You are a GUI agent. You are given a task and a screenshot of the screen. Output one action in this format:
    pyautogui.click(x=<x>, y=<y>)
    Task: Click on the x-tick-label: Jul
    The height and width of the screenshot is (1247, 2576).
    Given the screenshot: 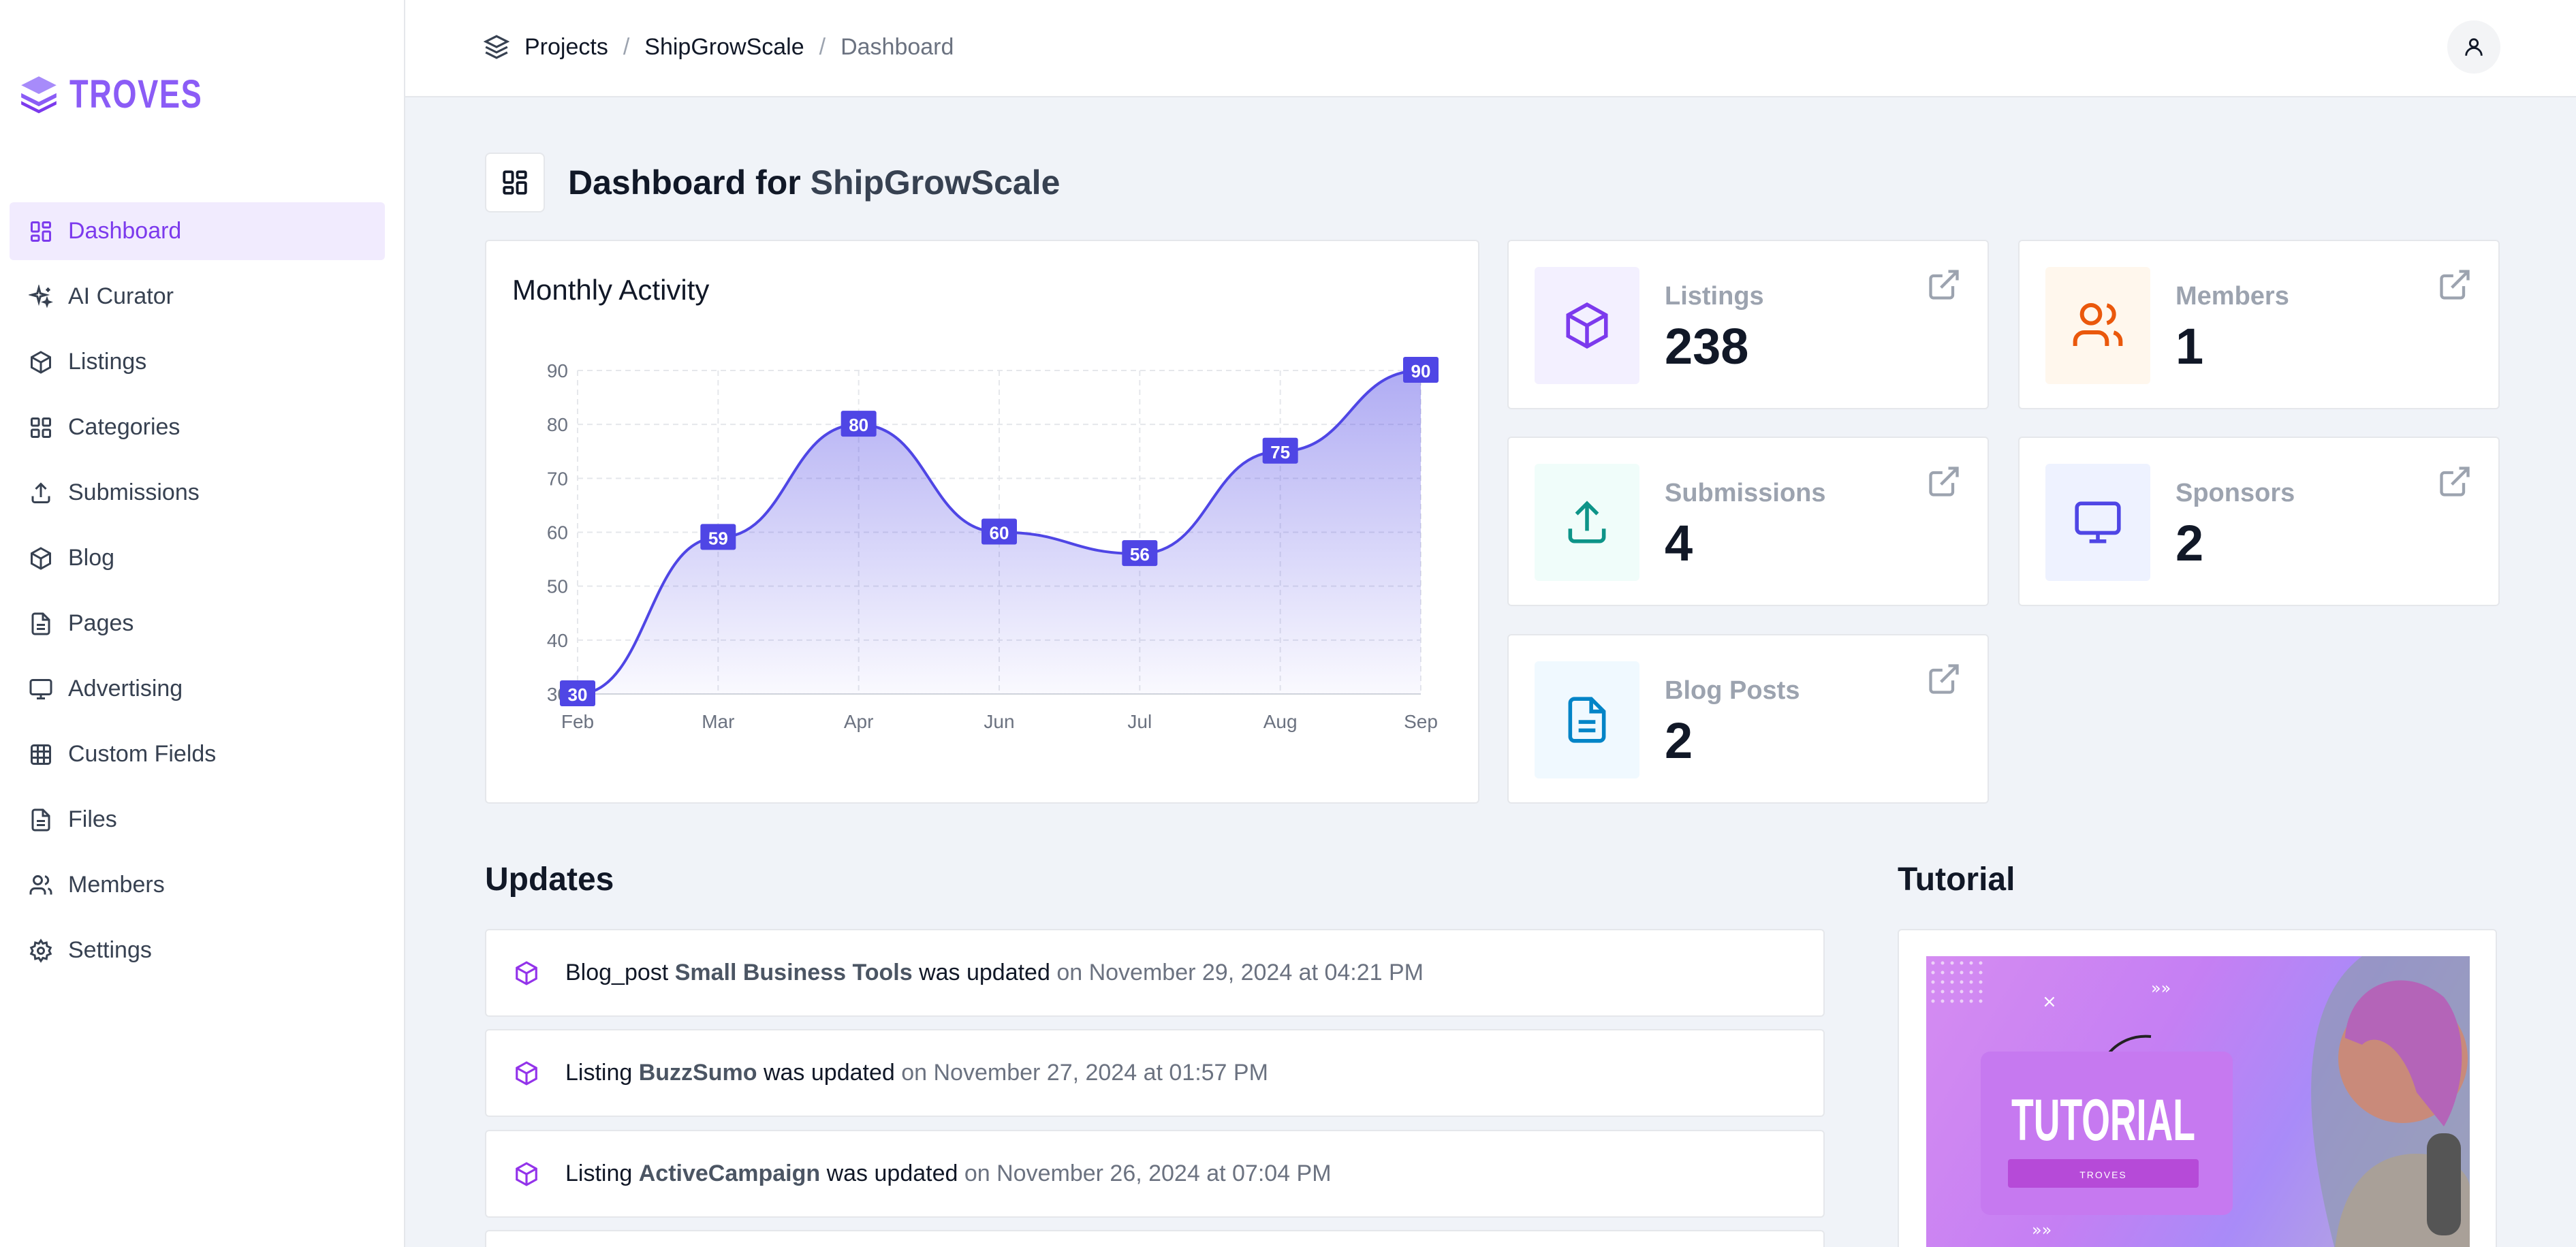 What is the action you would take?
    pyautogui.click(x=1139, y=721)
    